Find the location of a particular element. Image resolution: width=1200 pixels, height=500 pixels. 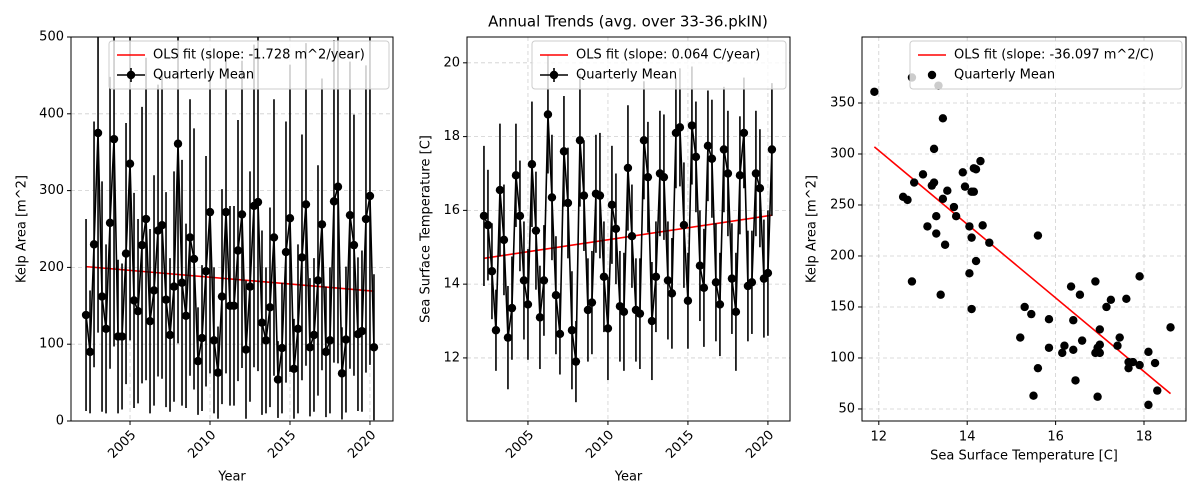

x-tick-label: 18 is located at coordinates (1144, 437).